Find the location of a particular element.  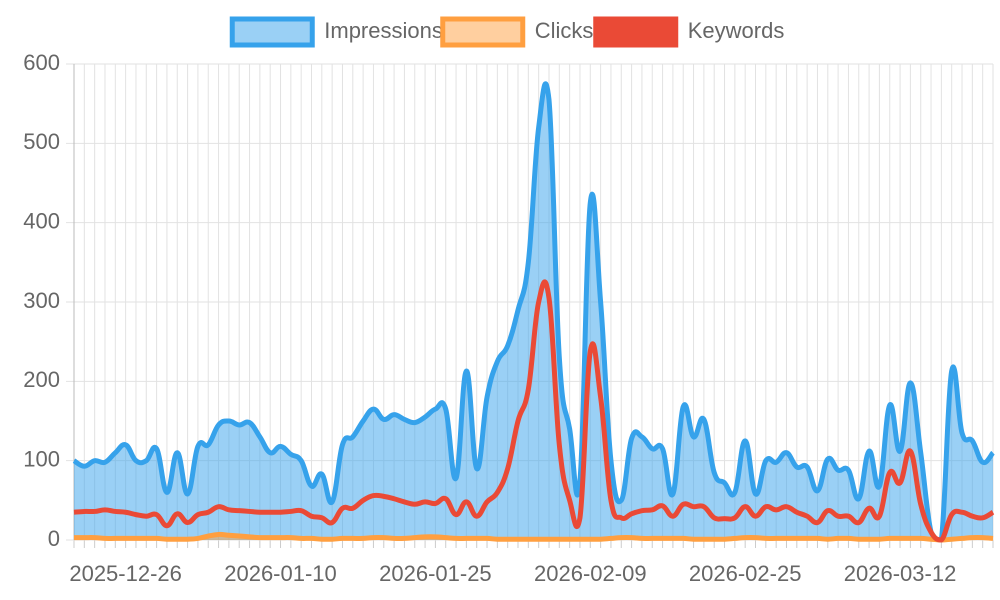

x-tick-label: 2026-01-10 is located at coordinates (280, 573).